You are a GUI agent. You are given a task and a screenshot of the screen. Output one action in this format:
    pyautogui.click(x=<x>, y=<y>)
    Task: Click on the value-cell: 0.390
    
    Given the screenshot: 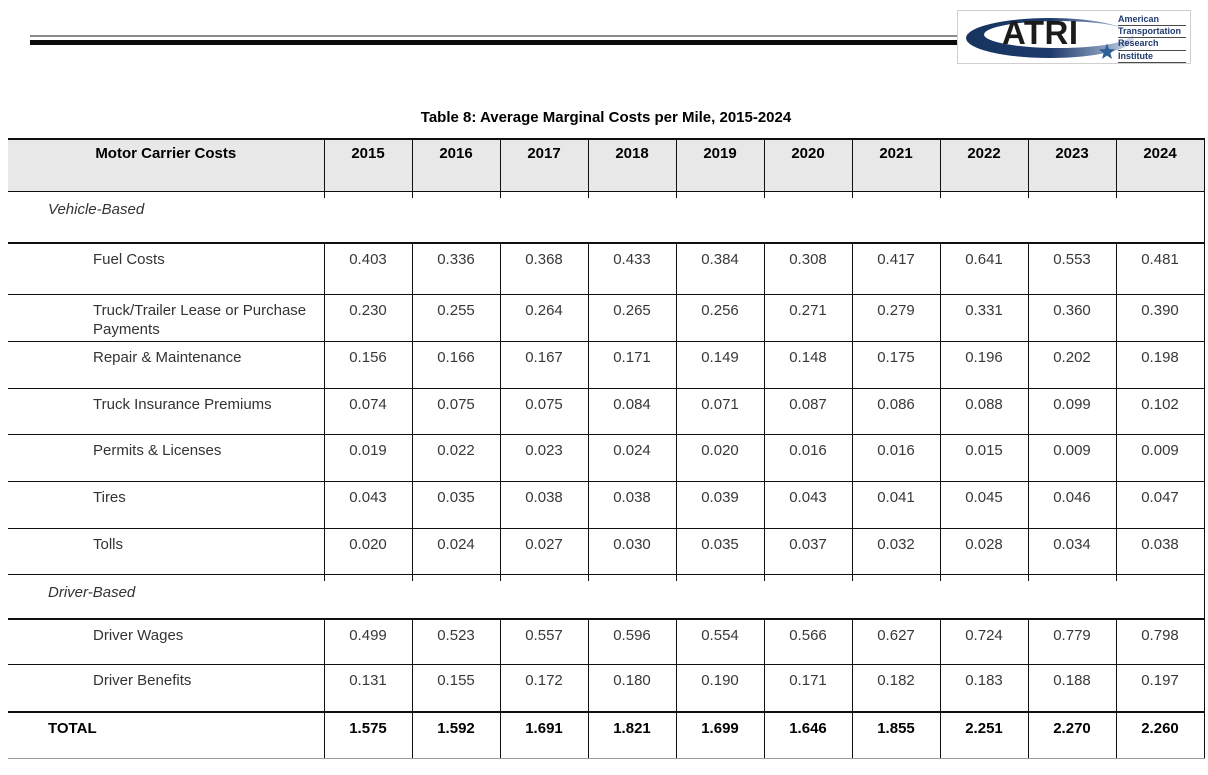 What is the action you would take?
    pyautogui.click(x=1160, y=317)
    